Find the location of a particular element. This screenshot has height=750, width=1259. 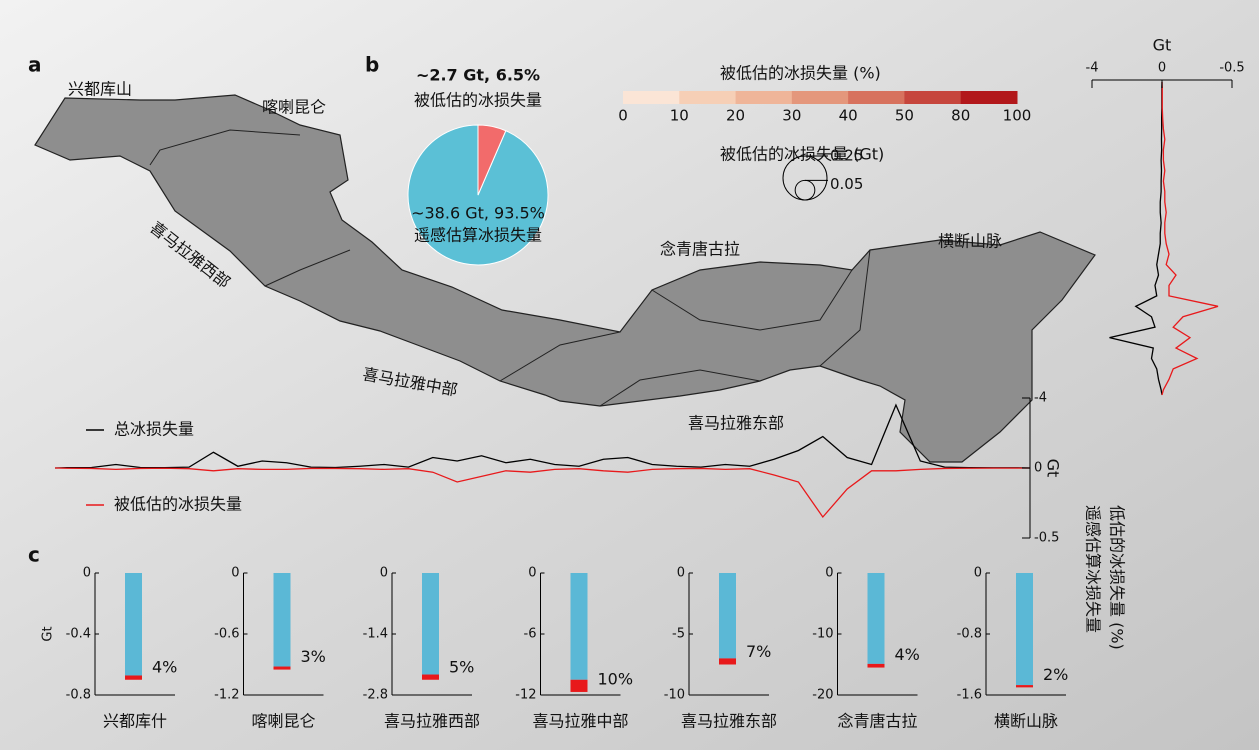

region-label: 念青唐古拉 is located at coordinates (700, 249).